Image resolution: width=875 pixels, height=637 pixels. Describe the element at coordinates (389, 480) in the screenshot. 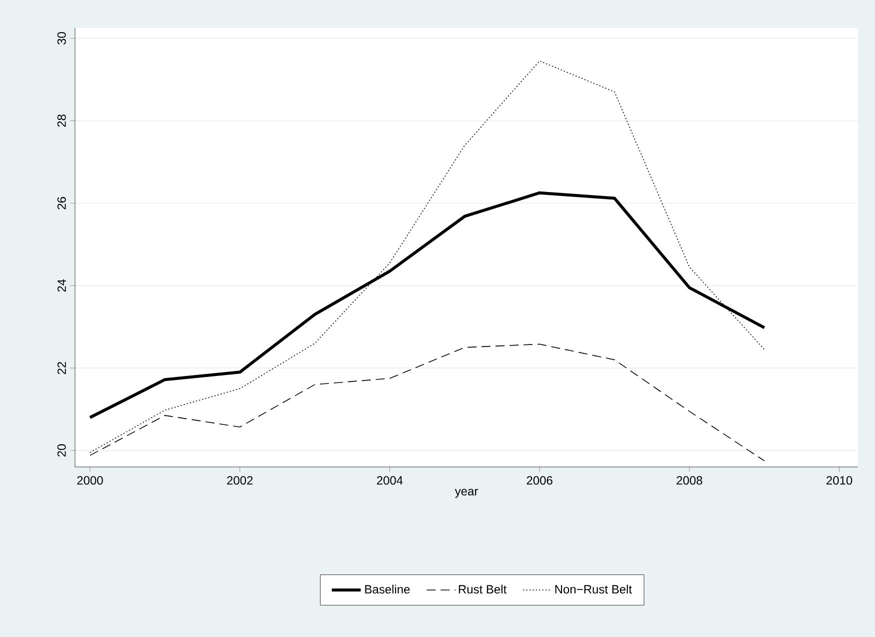

I see `x-tick-label: 2004` at that location.